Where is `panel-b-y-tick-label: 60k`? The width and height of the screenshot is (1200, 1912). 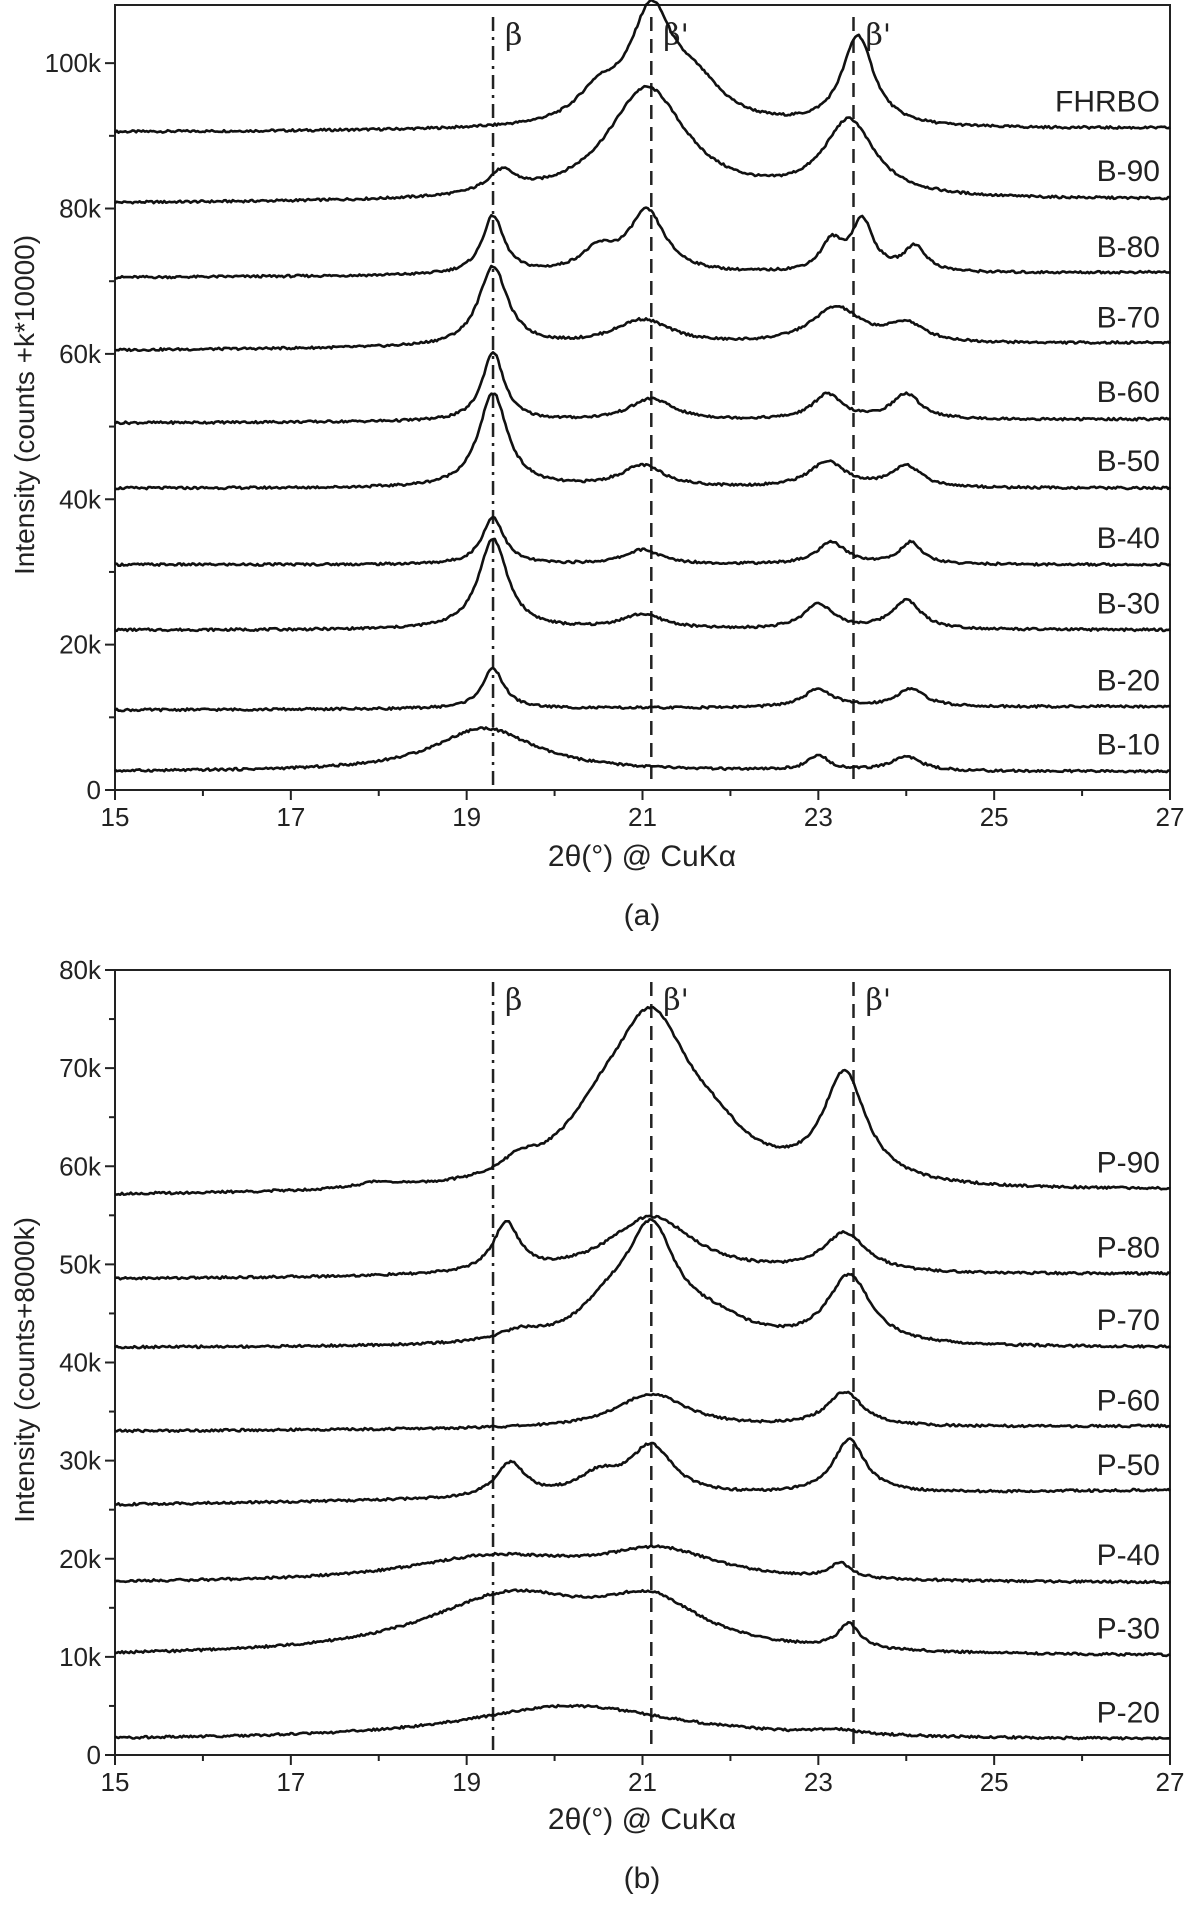
panel-b-y-tick-label: 60k is located at coordinates (80, 1166).